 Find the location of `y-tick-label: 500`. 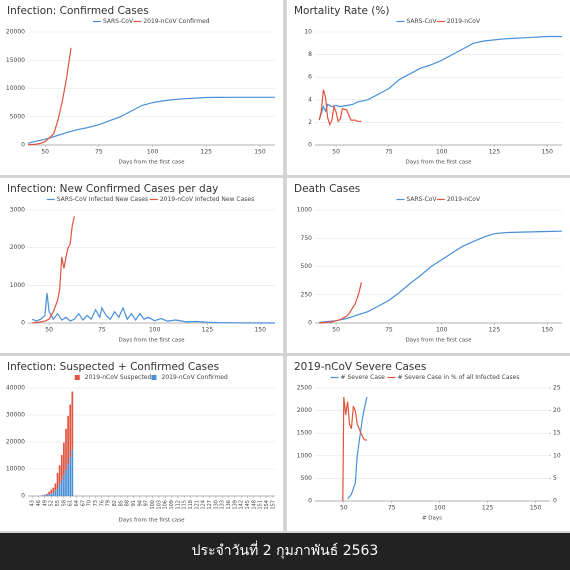

y-tick-label: 500 is located at coordinates (307, 478).